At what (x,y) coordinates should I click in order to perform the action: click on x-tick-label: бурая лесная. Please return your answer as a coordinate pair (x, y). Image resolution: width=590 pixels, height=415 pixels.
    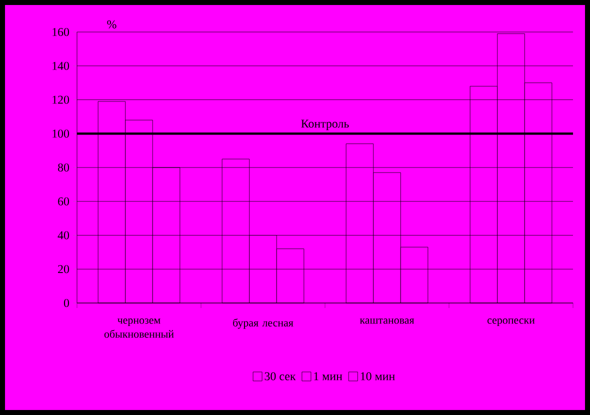
    Looking at the image, I should click on (263, 323).